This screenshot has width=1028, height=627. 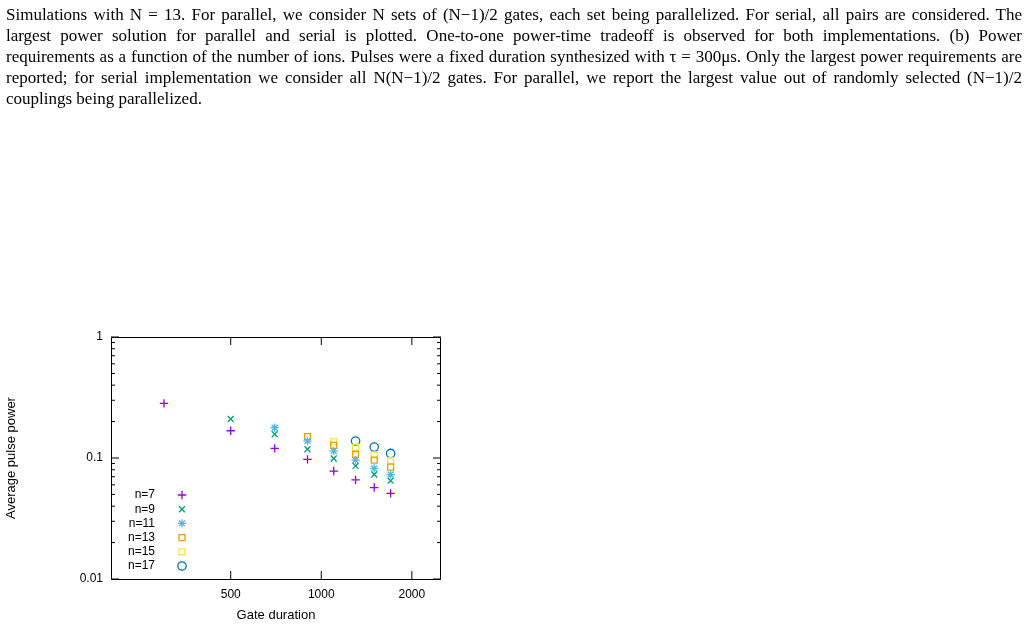 I want to click on x-tick-label: 2000, so click(x=412, y=593).